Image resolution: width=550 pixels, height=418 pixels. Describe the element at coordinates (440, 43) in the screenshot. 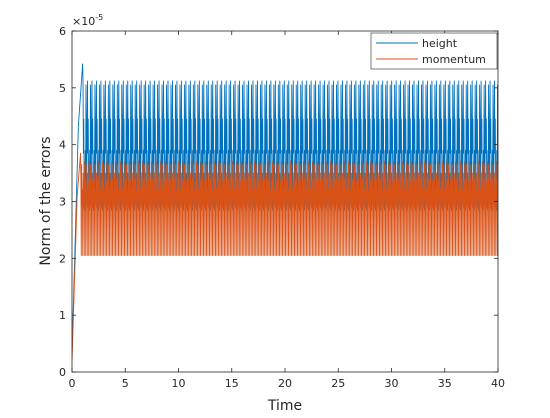

I see `legend-label-height: height` at that location.